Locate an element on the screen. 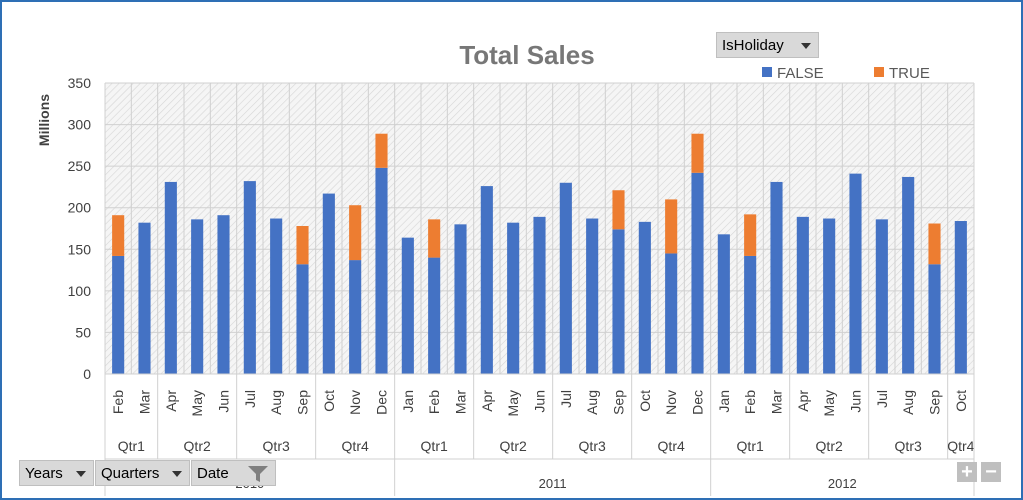  x-category-label: Jun is located at coordinates (540, 401).